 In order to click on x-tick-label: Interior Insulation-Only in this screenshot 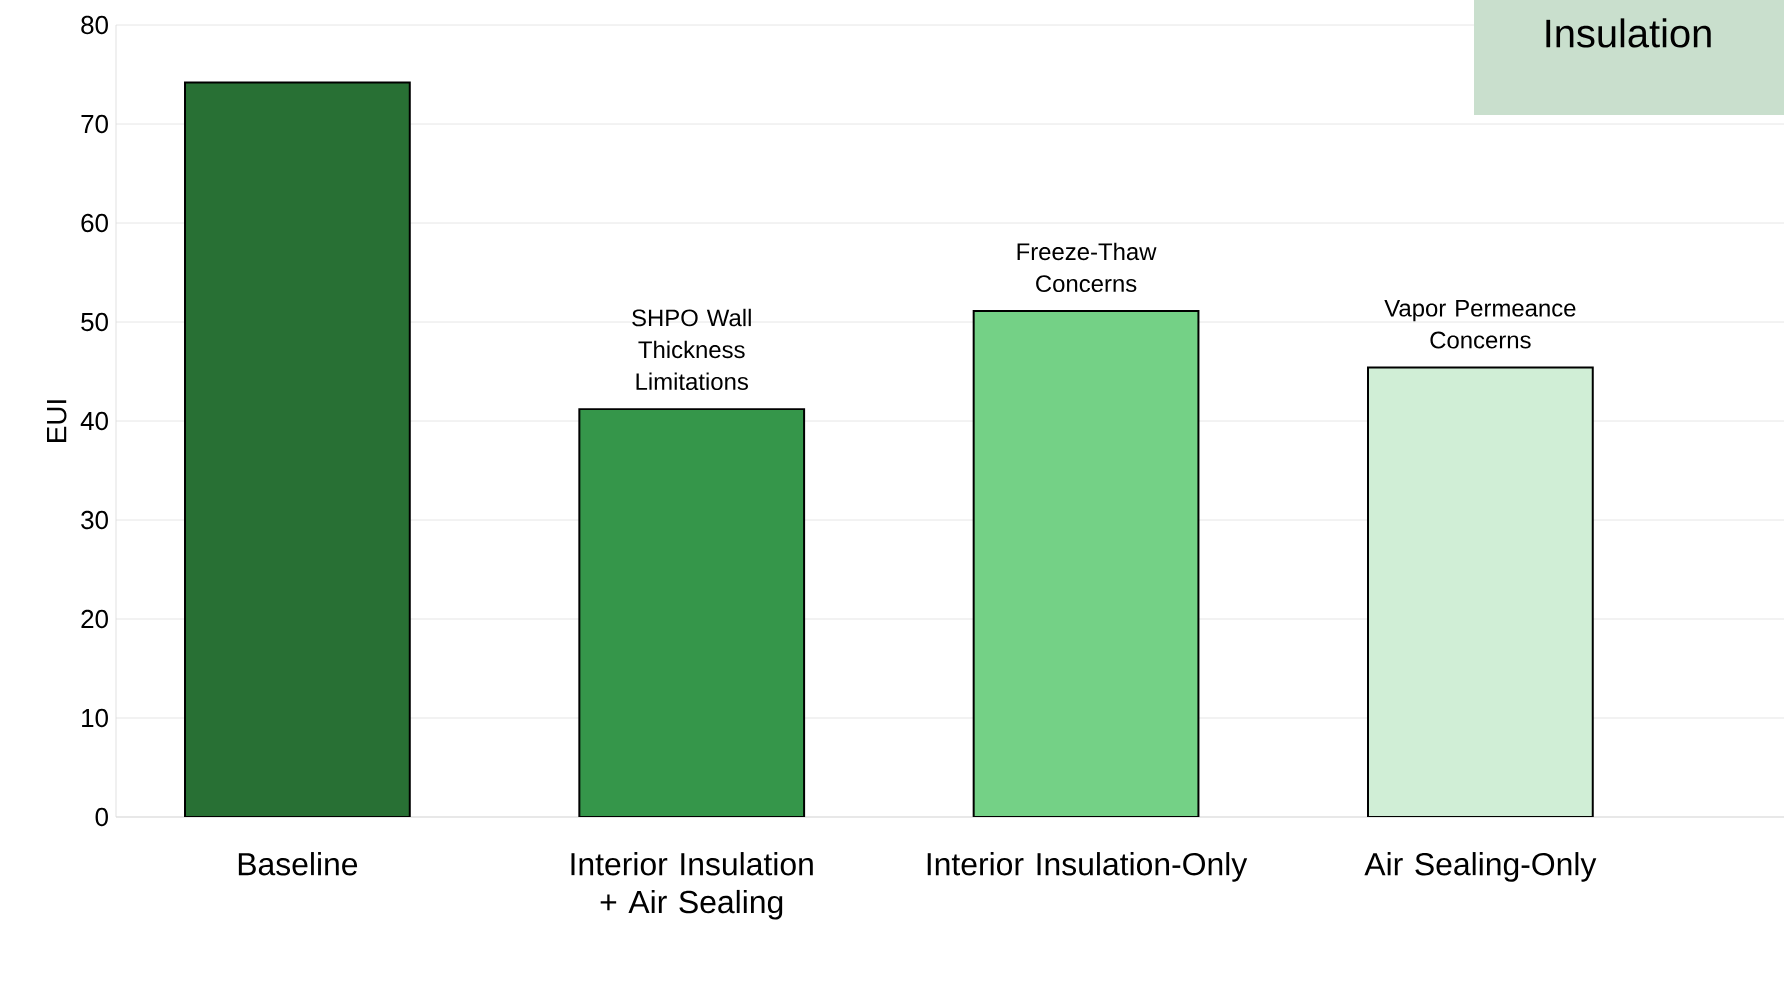, I will do `click(1087, 867)`.